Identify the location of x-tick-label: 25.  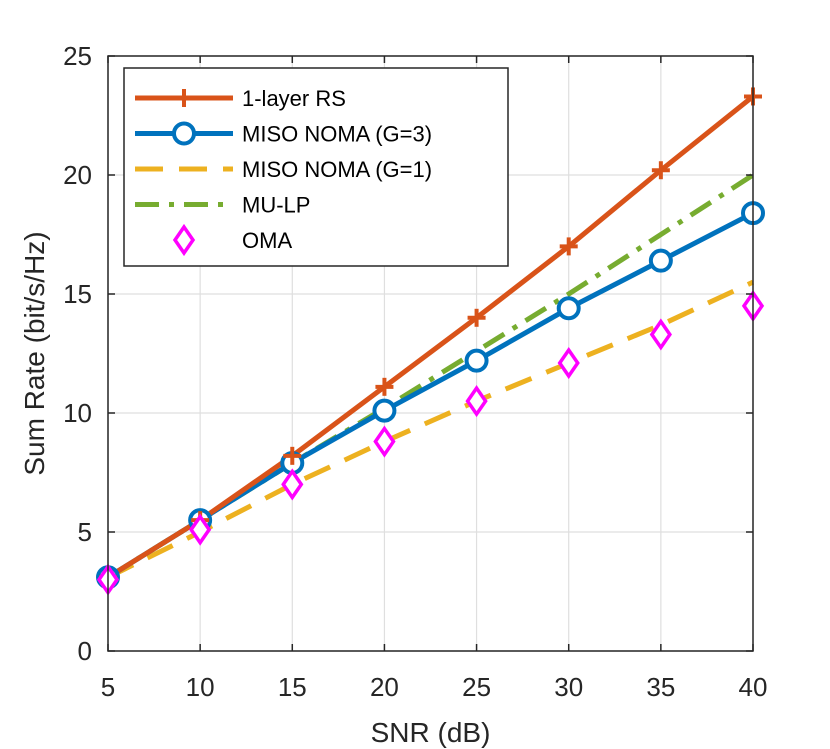
(476, 687).